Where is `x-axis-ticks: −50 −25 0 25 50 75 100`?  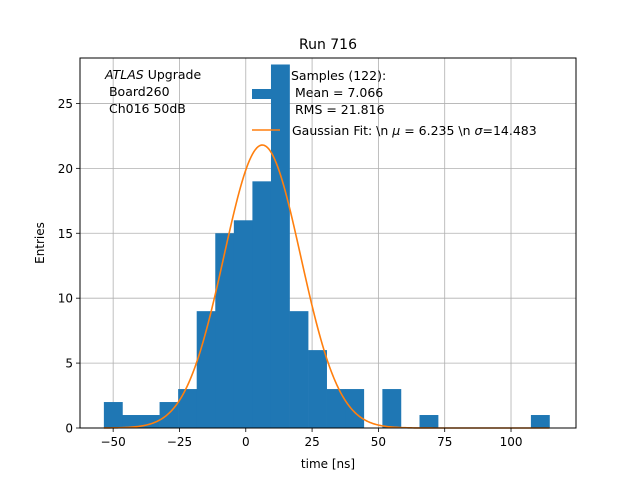
x-axis-ticks: −50 −25 0 25 50 75 100 is located at coordinates (311, 438).